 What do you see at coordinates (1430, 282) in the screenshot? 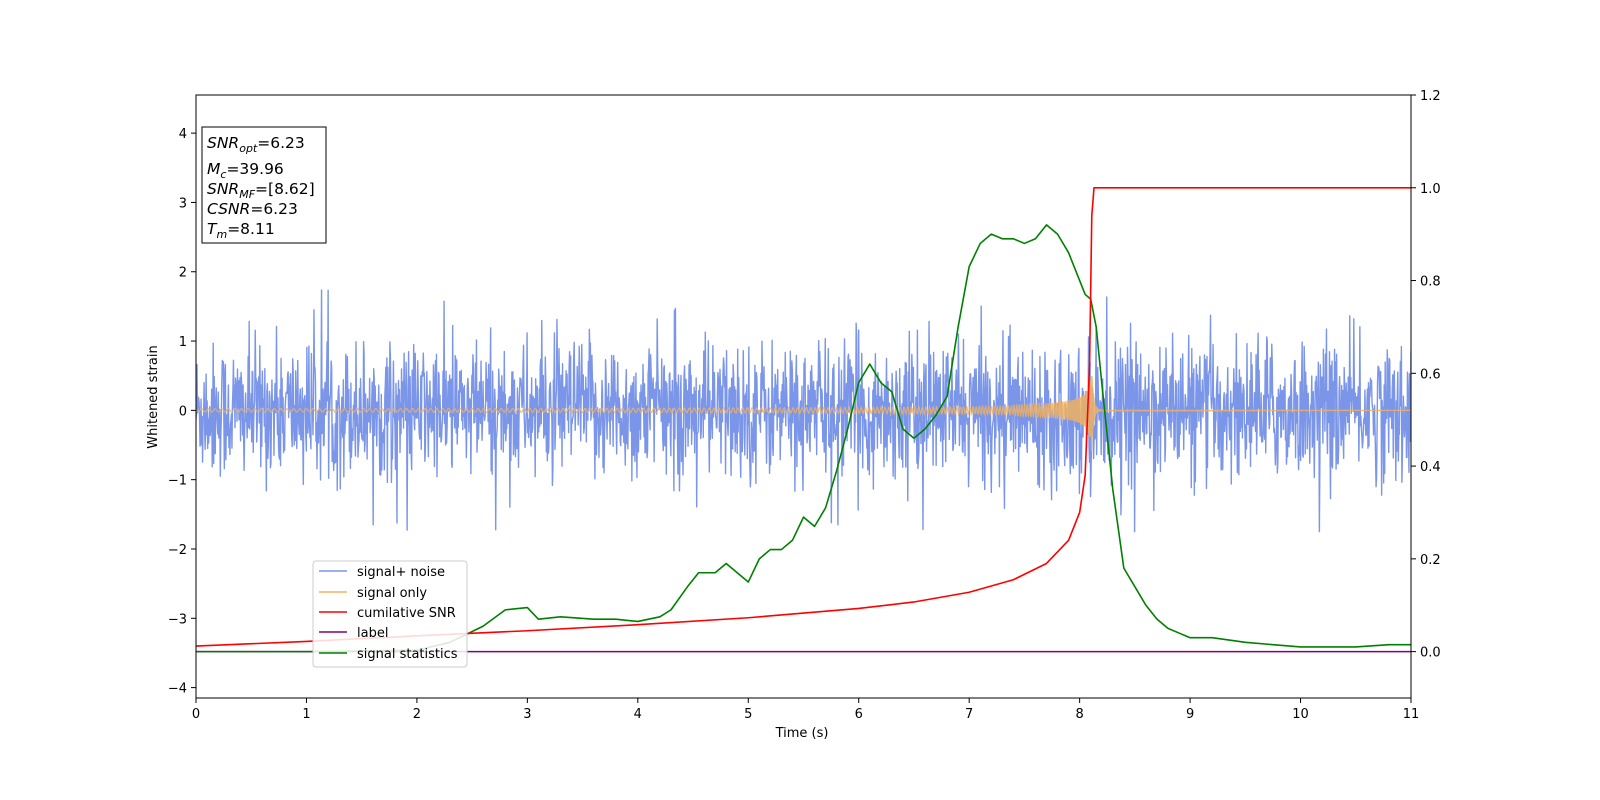
I see `y-tick-label-right: 0.8` at bounding box center [1430, 282].